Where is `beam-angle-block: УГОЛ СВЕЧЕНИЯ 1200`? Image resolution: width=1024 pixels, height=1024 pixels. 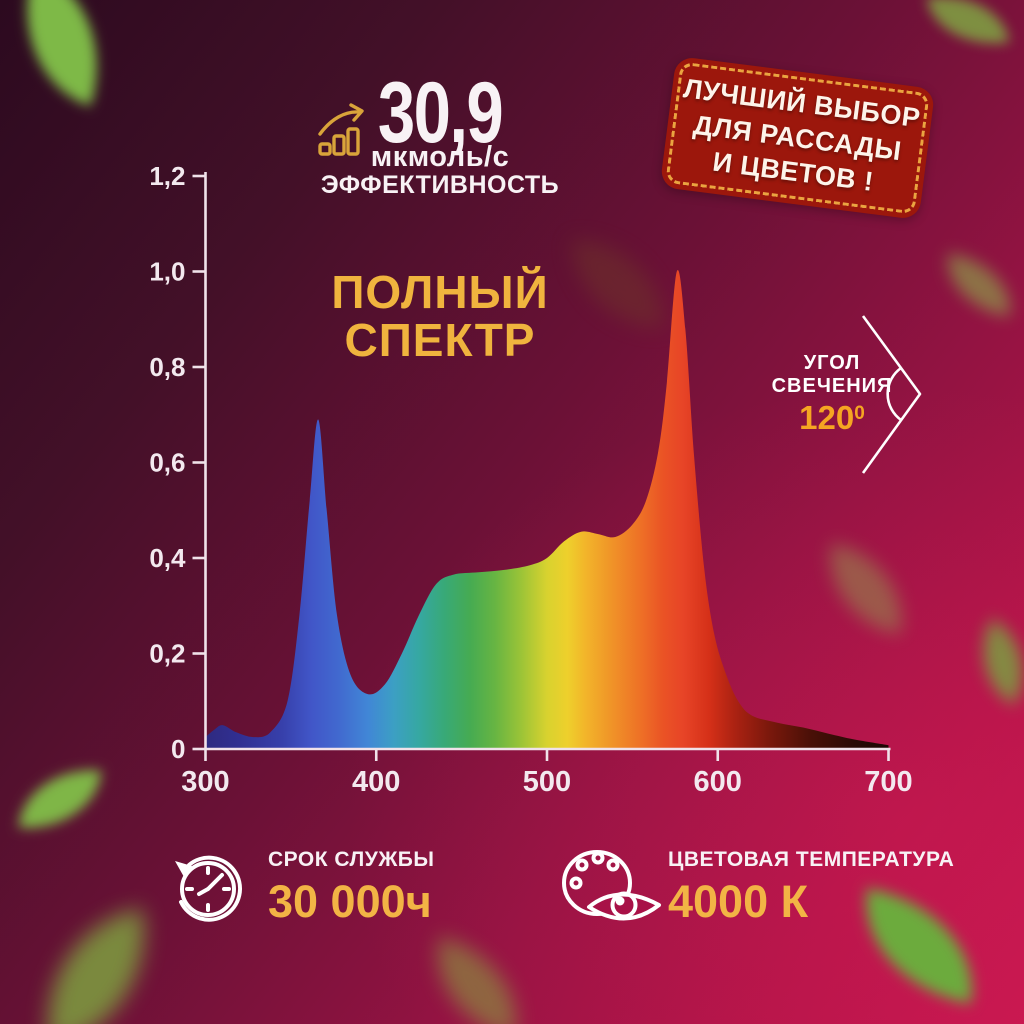 beam-angle-block: УГОЛ СВЕЧЕНИЯ 1200 is located at coordinates (832, 395).